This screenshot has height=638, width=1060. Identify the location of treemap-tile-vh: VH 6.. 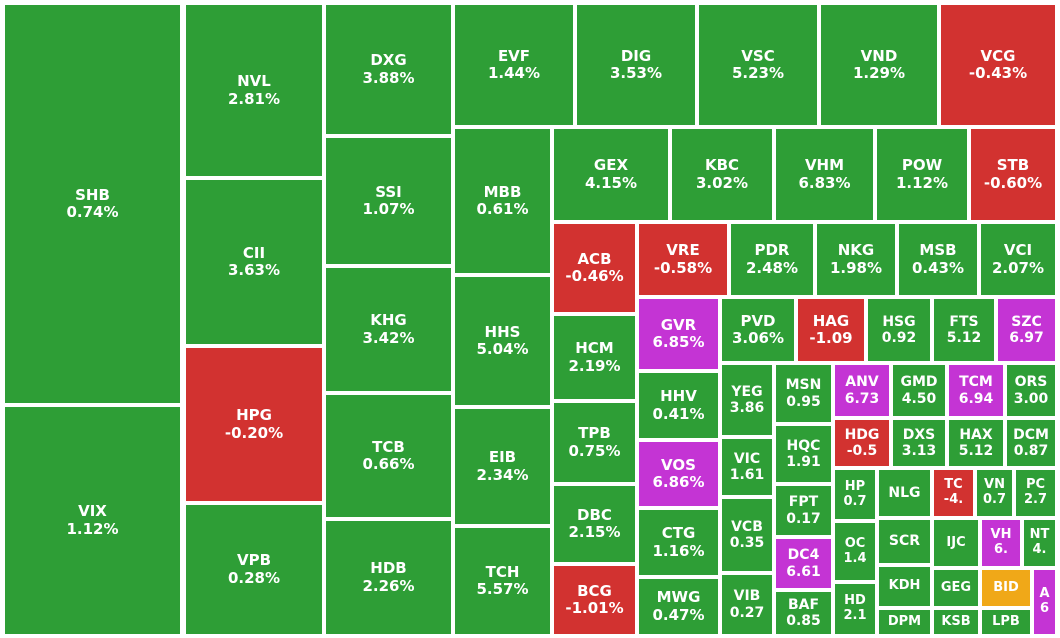
(1001, 543).